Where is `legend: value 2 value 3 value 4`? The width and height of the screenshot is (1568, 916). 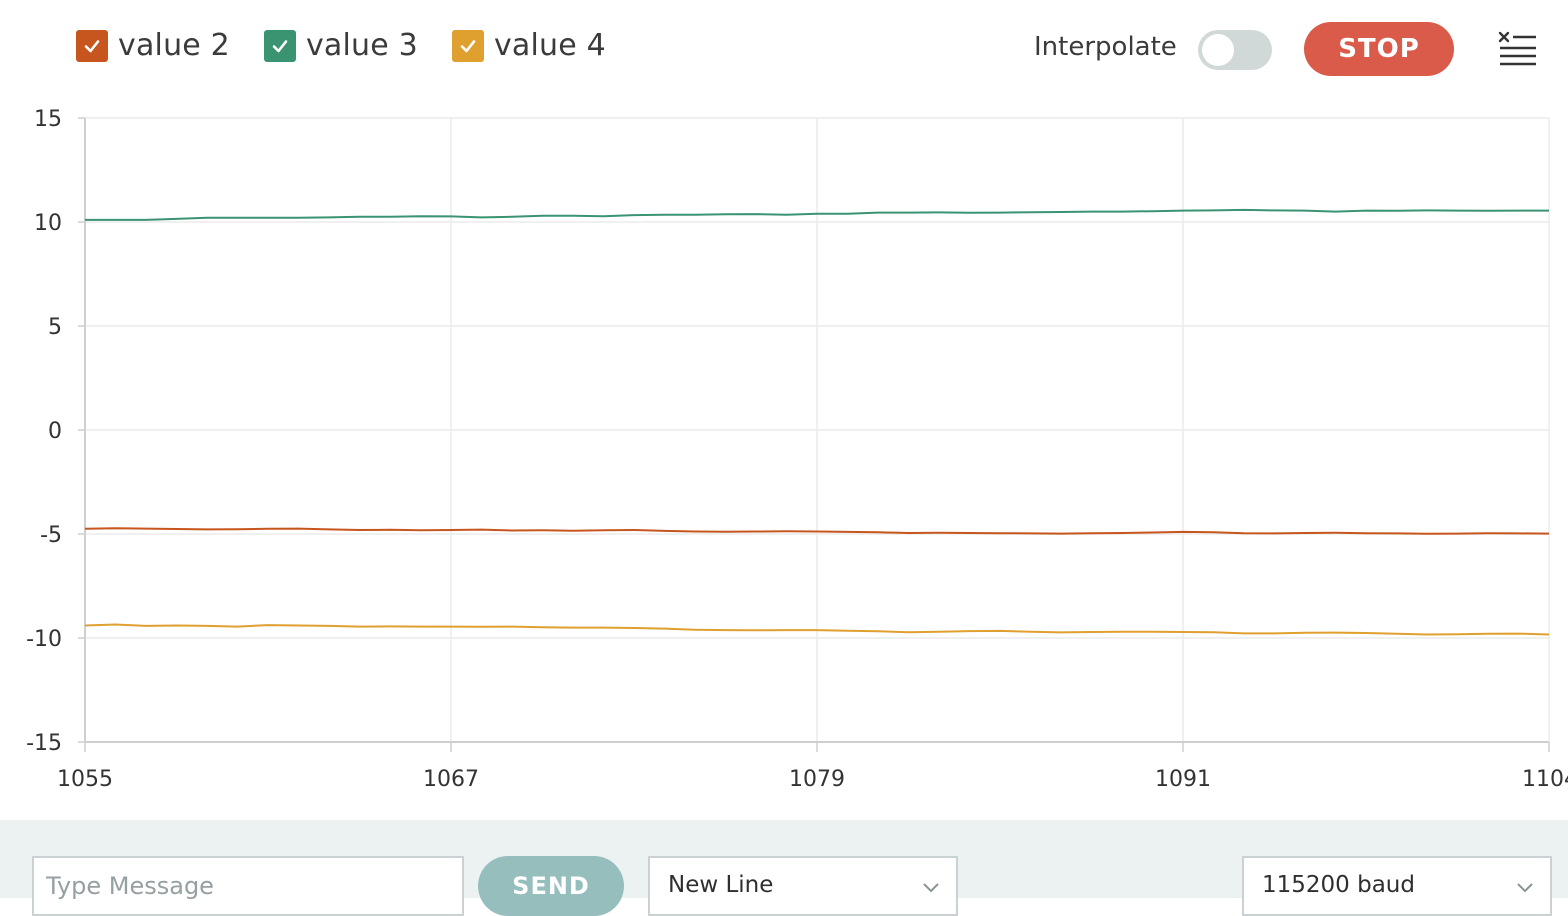
legend: value 2 value 3 value 4 is located at coordinates (358, 45).